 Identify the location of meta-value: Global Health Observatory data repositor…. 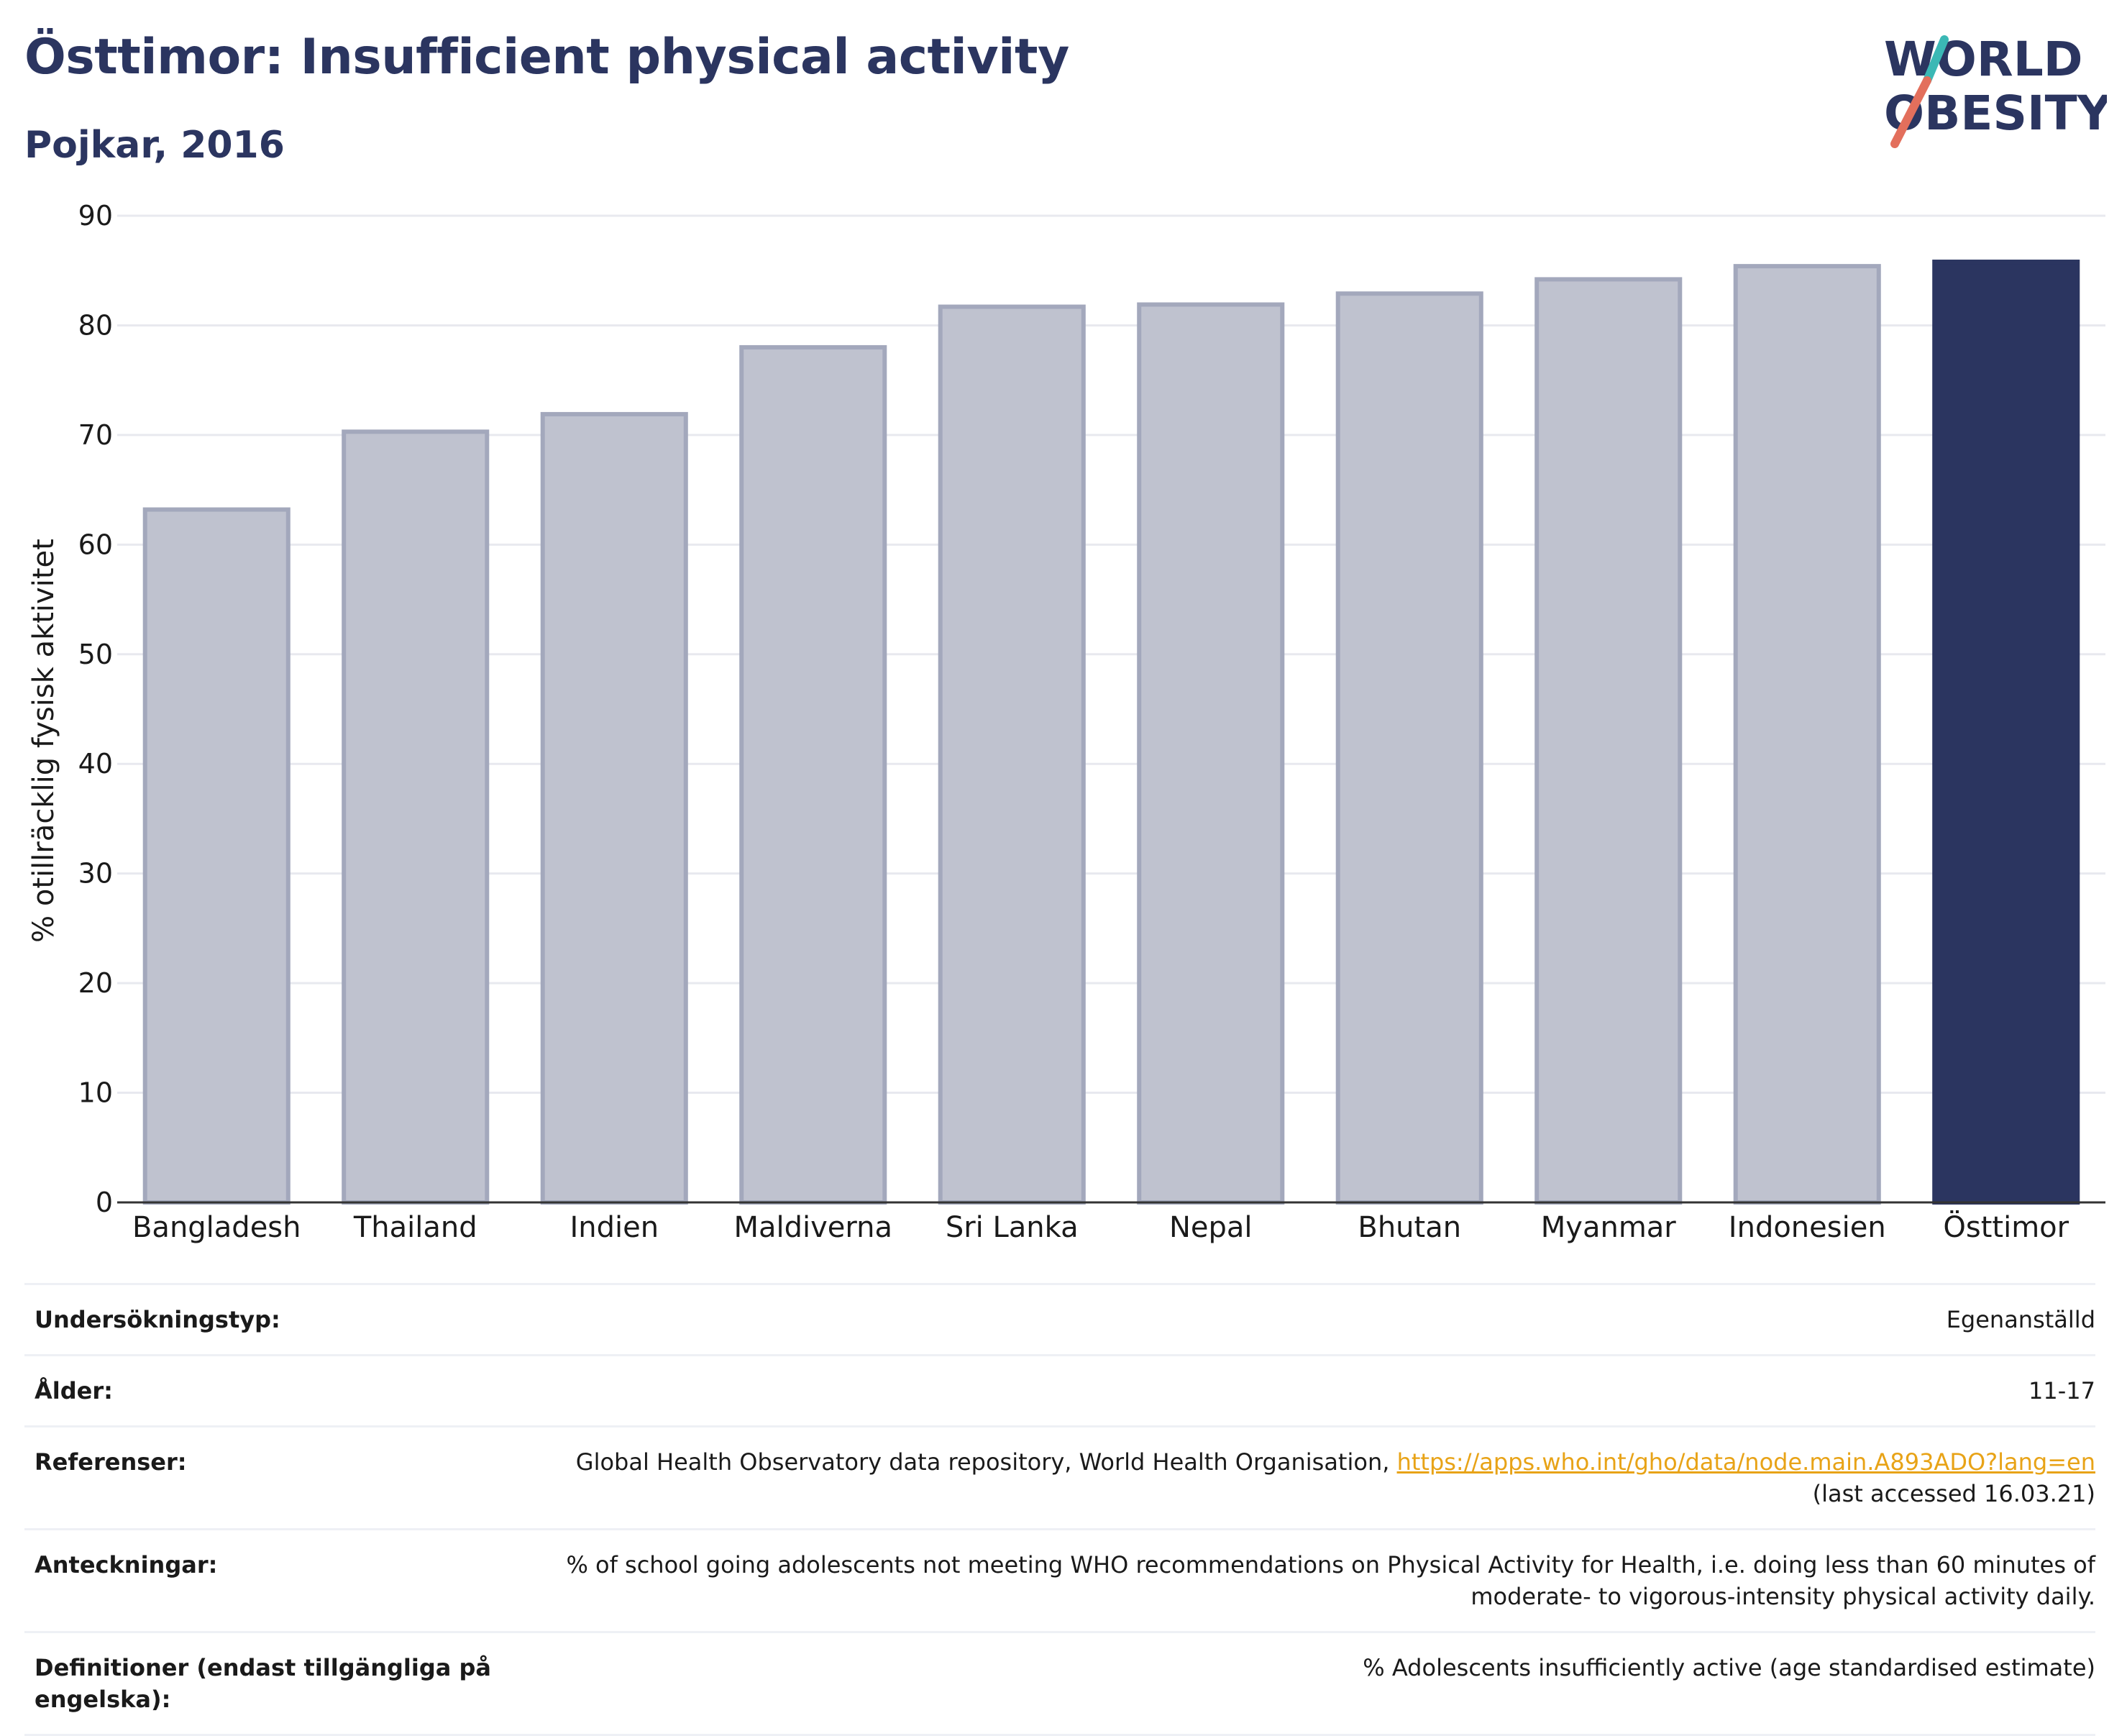
(1335, 1477).